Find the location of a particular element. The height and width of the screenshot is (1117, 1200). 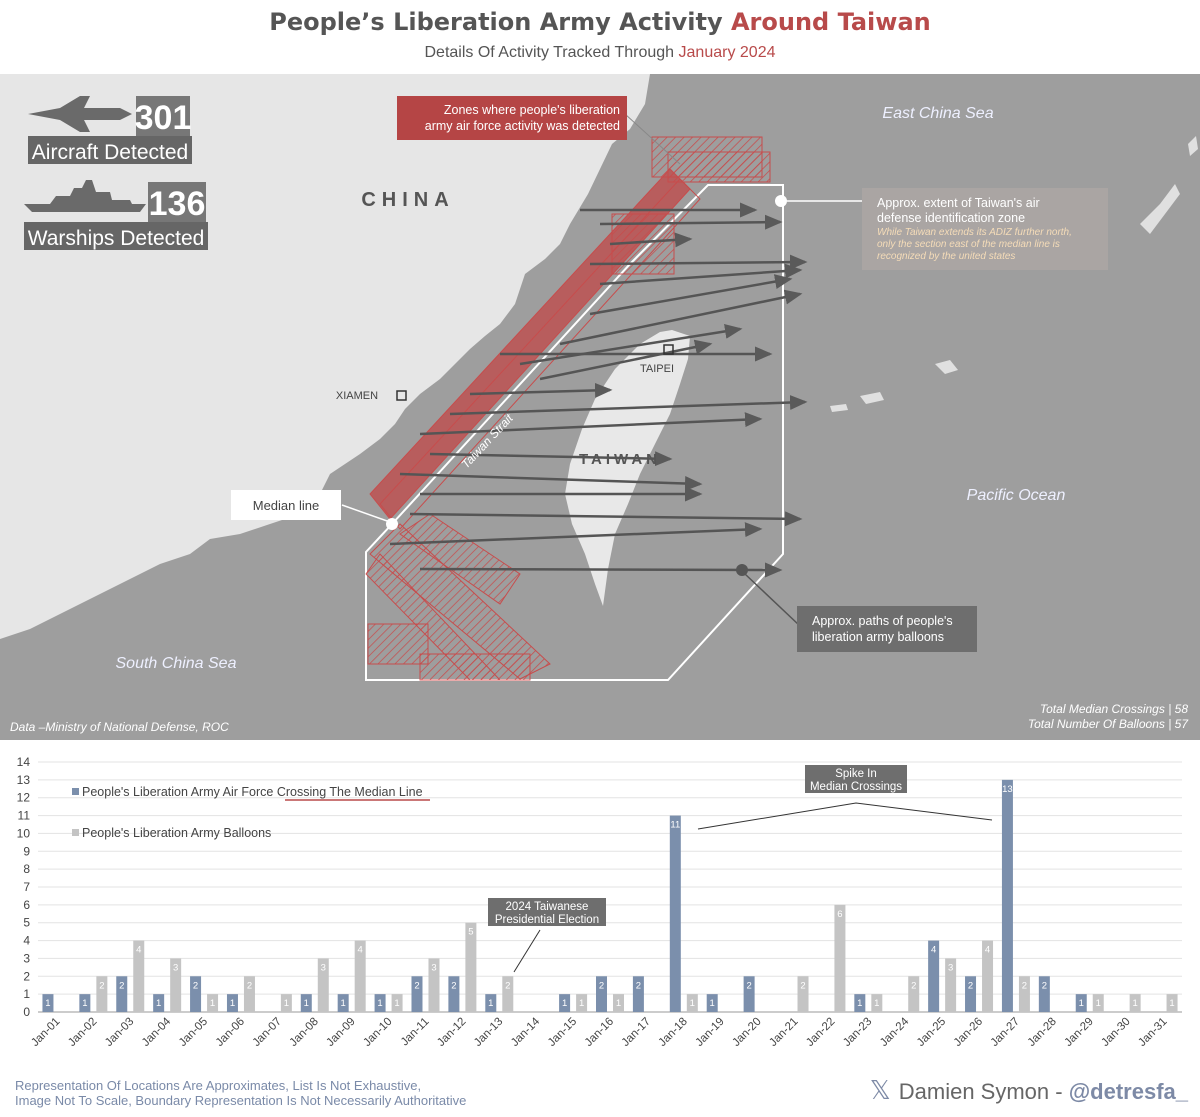

median-marker is located at coordinates (392, 524).